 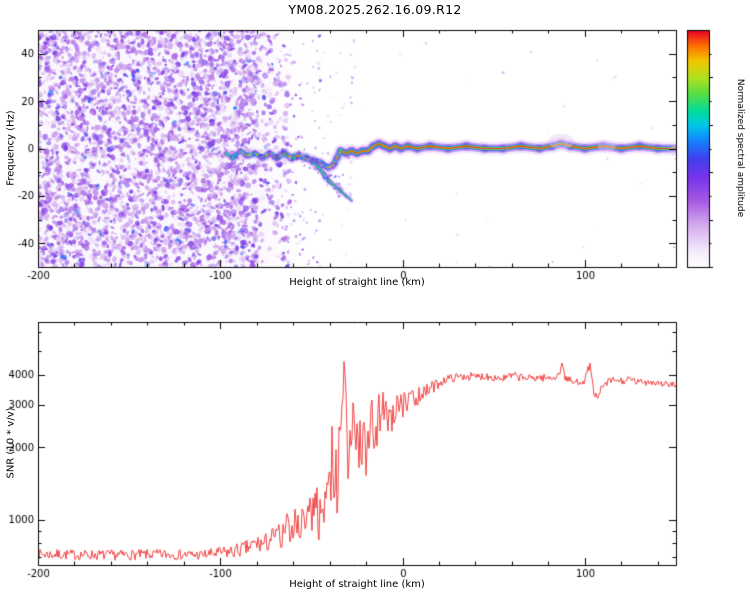 I want to click on snr-axis-label: SNR (10 * v/v), so click(x=11, y=443).